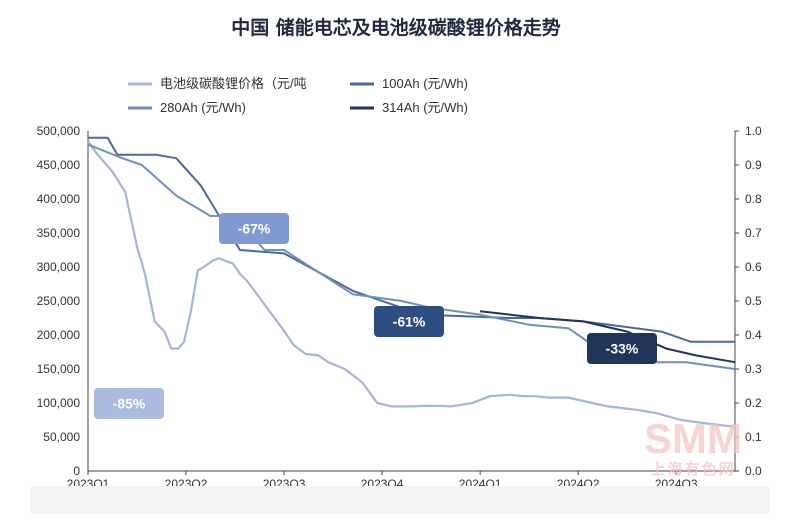  Describe the element at coordinates (753, 437) in the screenshot. I see `y-right-tick-label: 0.1` at that location.